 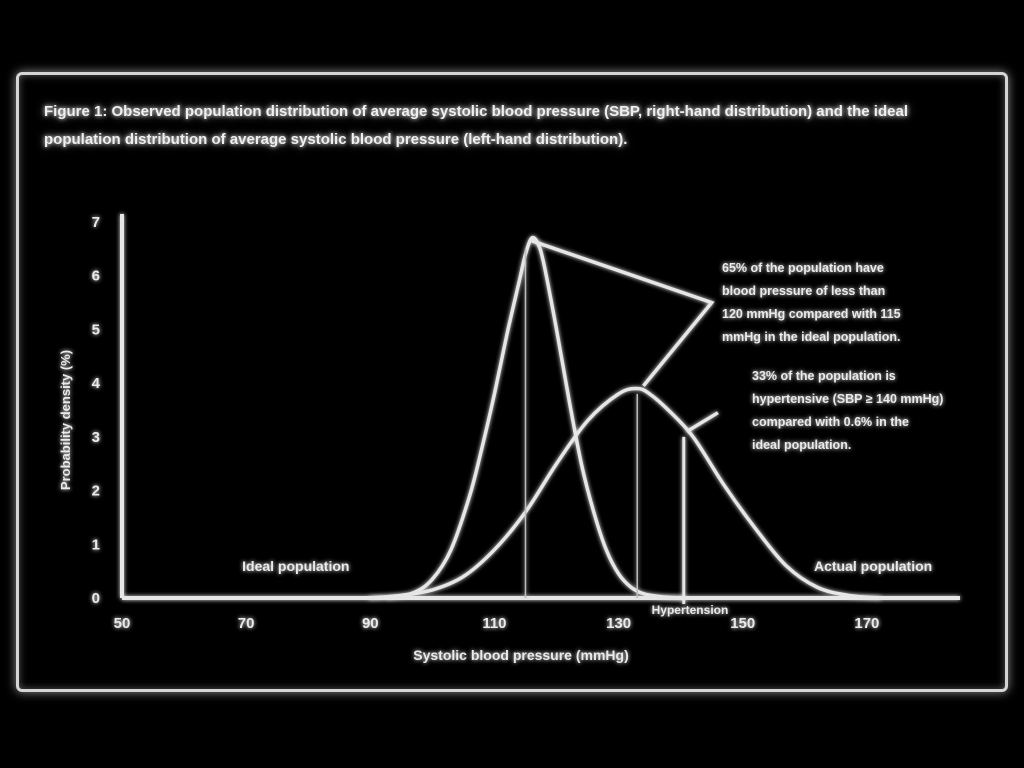 I want to click on x-tick-label: 150, so click(x=742, y=623).